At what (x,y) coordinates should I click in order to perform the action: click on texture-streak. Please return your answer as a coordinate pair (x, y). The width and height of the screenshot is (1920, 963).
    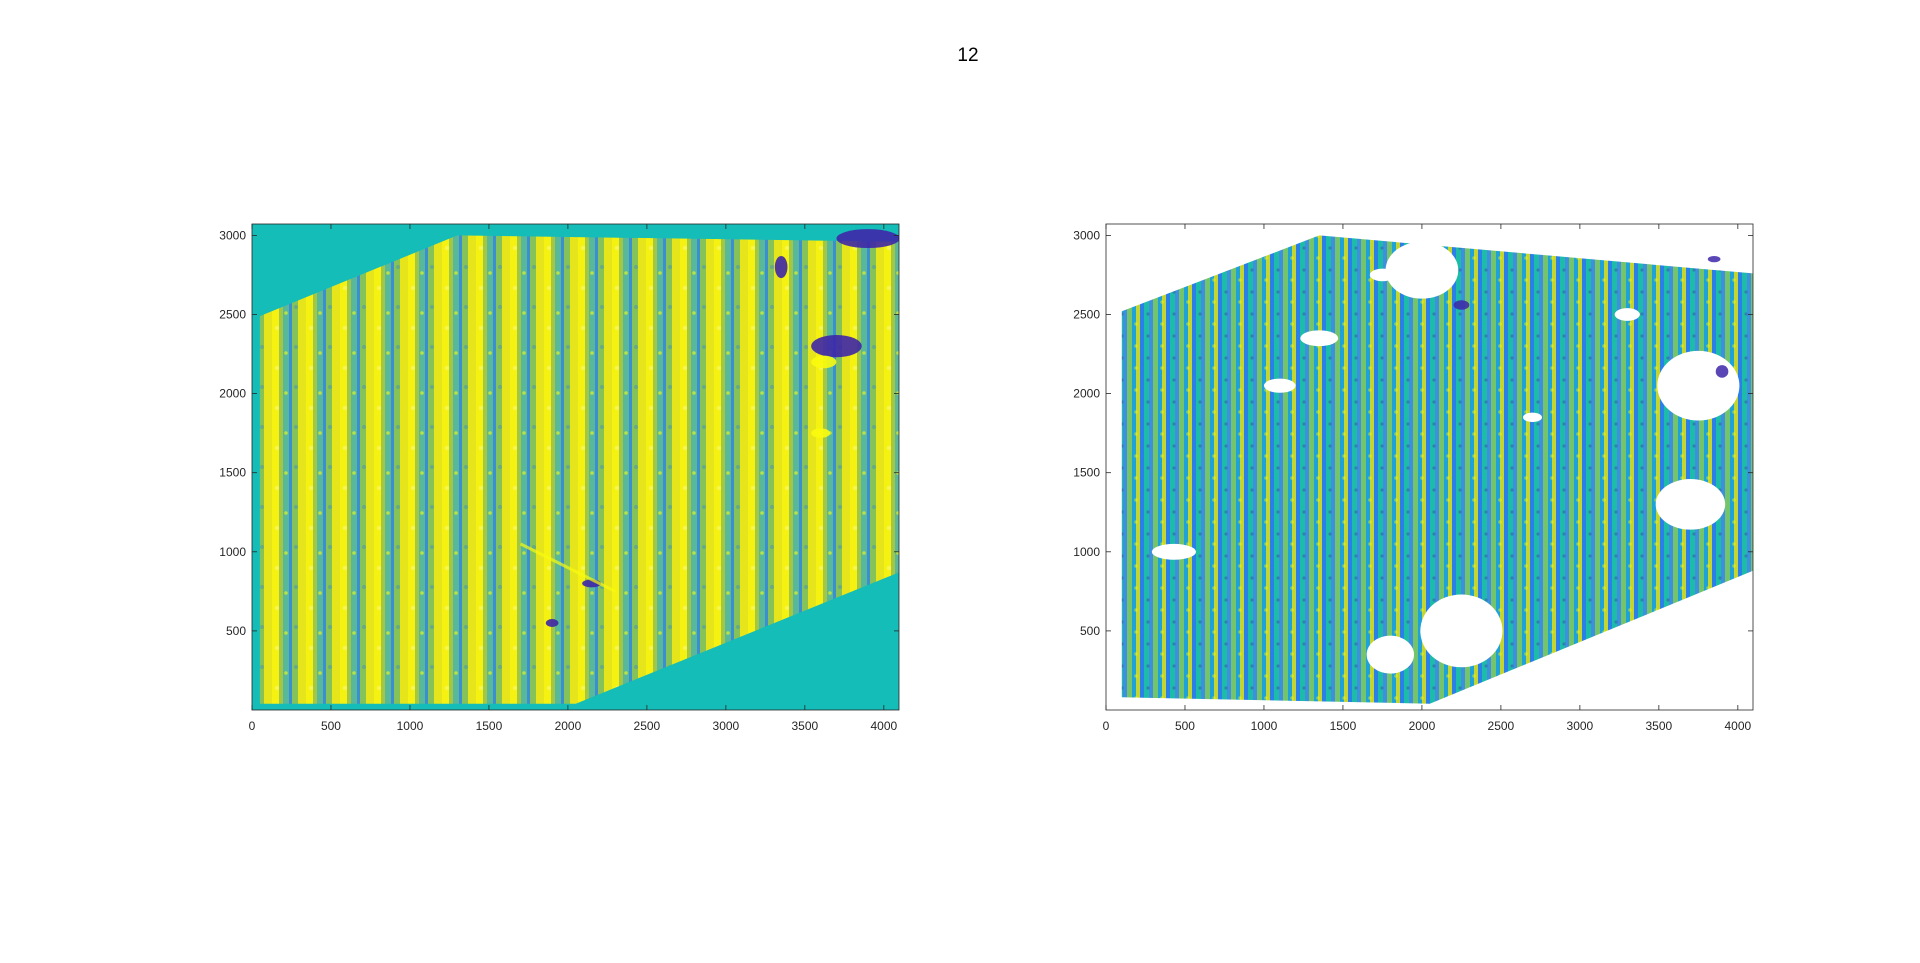
    Looking at the image, I should click on (567, 567).